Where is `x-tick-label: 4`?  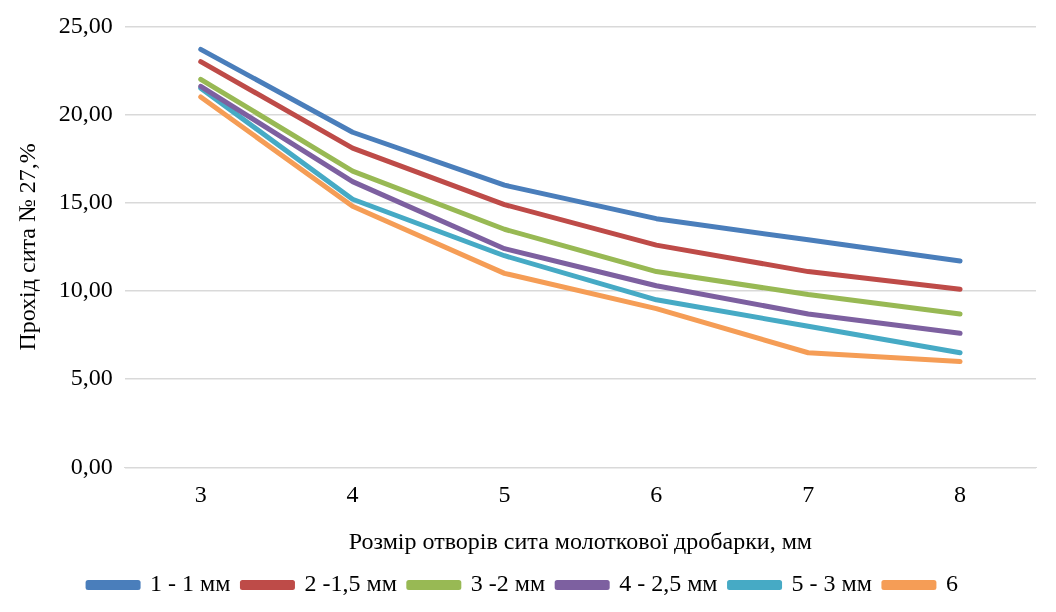 x-tick-label: 4 is located at coordinates (352, 494).